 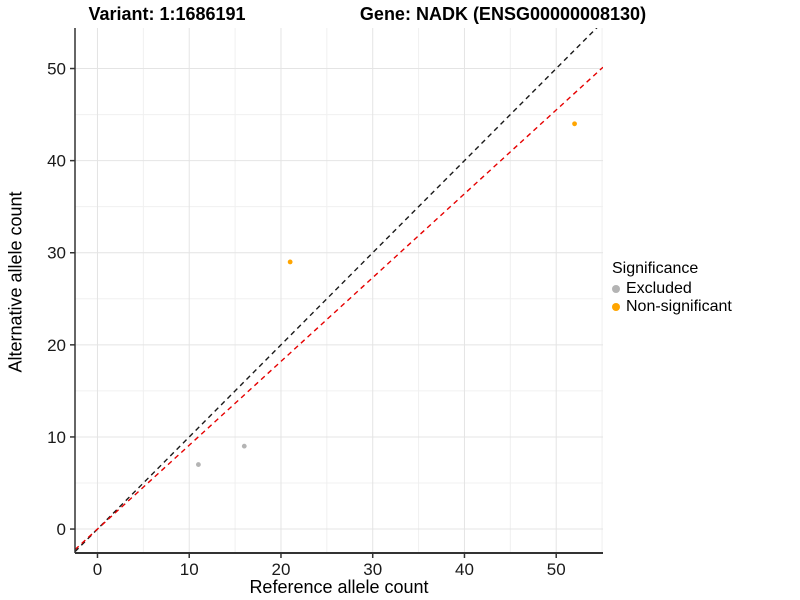 What do you see at coordinates (659, 288) in the screenshot?
I see `legend-item-label: Excluded` at bounding box center [659, 288].